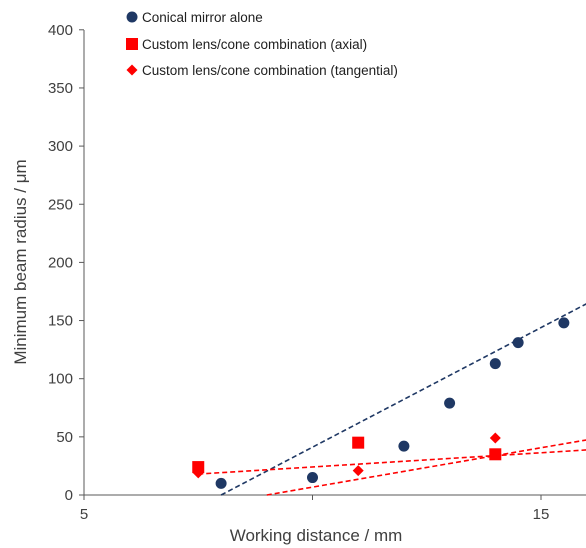 Image resolution: width=586 pixels, height=548 pixels. I want to click on y-tick-label: 0, so click(69, 495).